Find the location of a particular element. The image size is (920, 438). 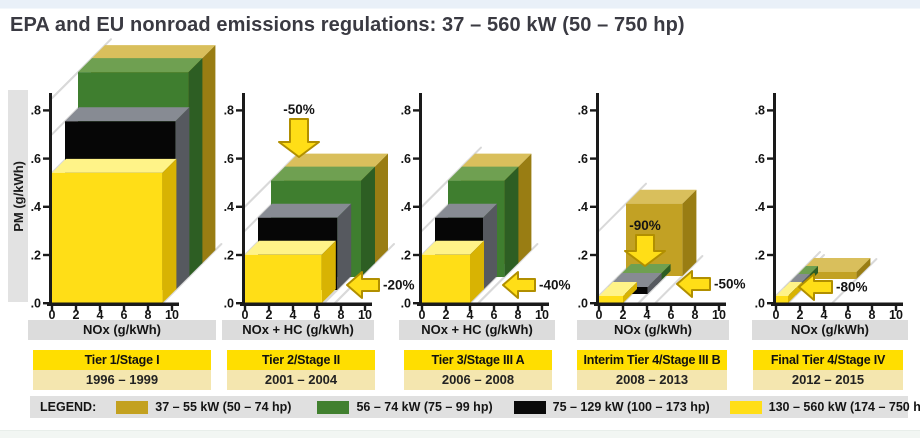

x-axis-title-4: NOx (g/kWh) is located at coordinates (653, 330).